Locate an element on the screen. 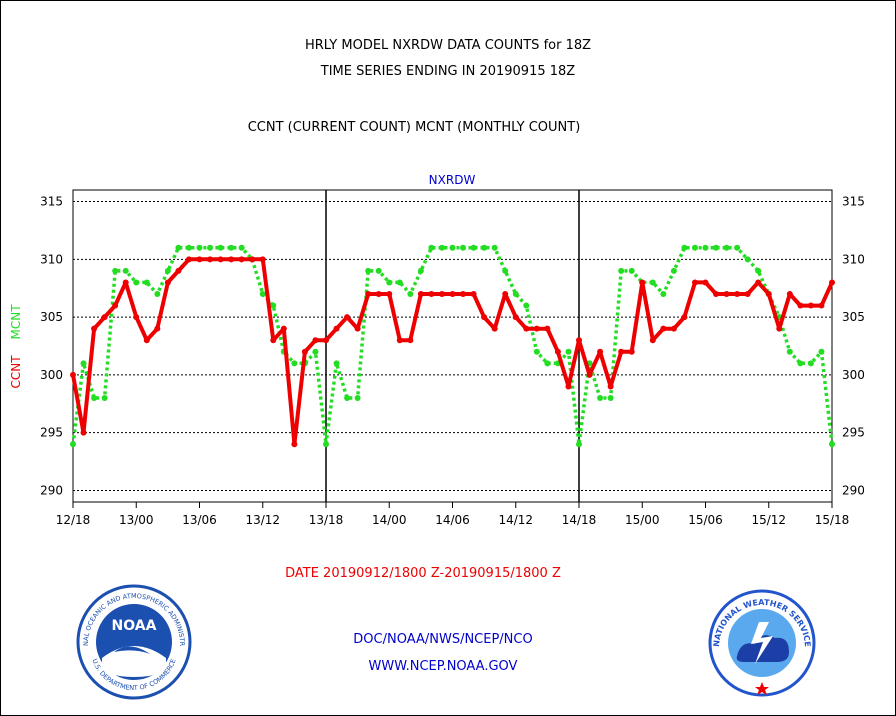 This screenshot has width=896, height=716. y-tick-label-right: 305 is located at coordinates (853, 317).